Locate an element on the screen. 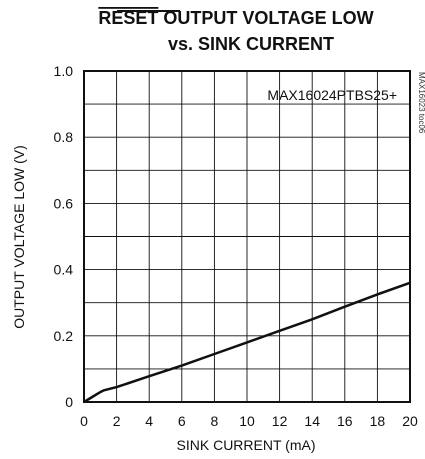 The image size is (425, 459). x-axis-label: SINK CURRENT (mA) is located at coordinates (246, 445).